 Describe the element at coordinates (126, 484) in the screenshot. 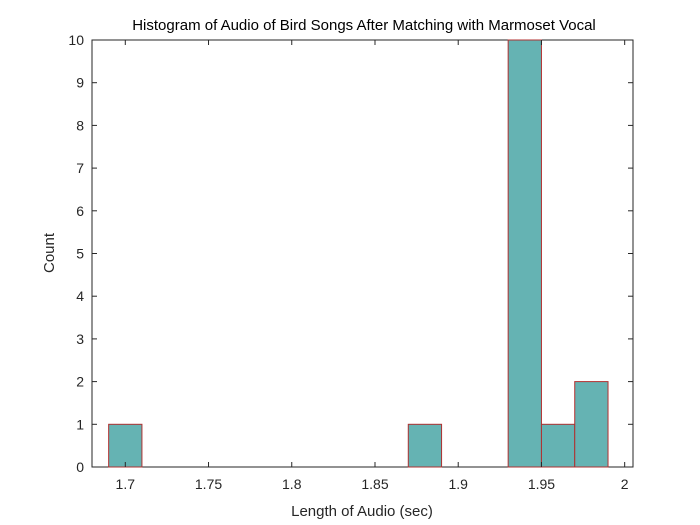

I see `x-tick-label-0: 1.7` at that location.